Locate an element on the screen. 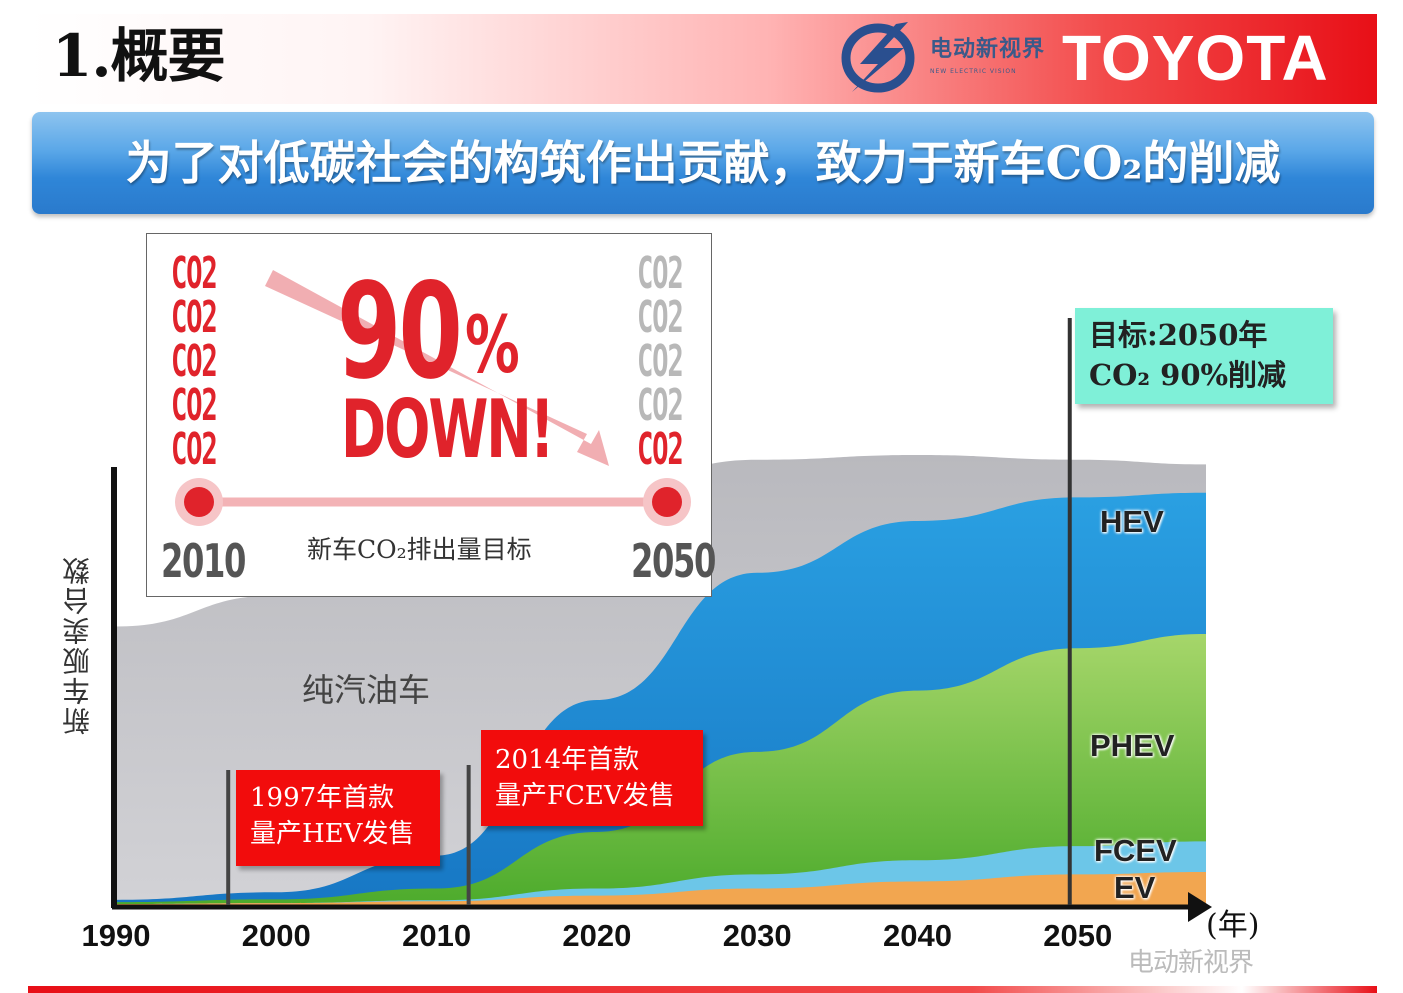  series-label-phev: PHEV is located at coordinates (1132, 745).